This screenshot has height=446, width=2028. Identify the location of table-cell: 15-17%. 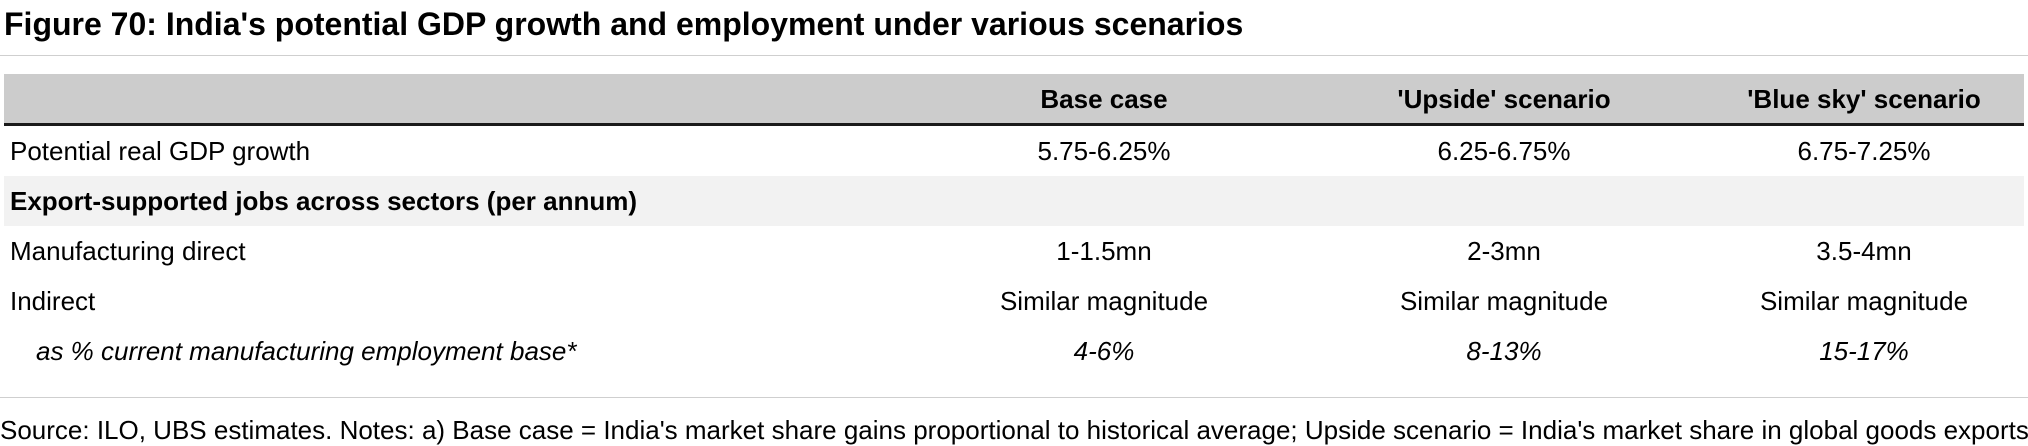
(1864, 351).